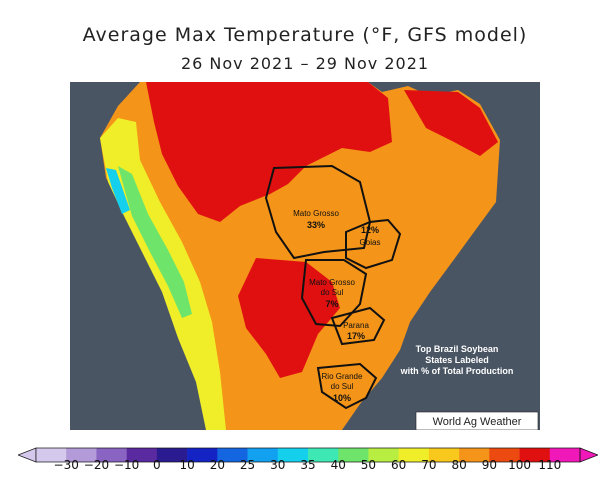 The height and width of the screenshot is (500, 610). I want to click on mato-grosso-do-sul-border, so click(334, 293).